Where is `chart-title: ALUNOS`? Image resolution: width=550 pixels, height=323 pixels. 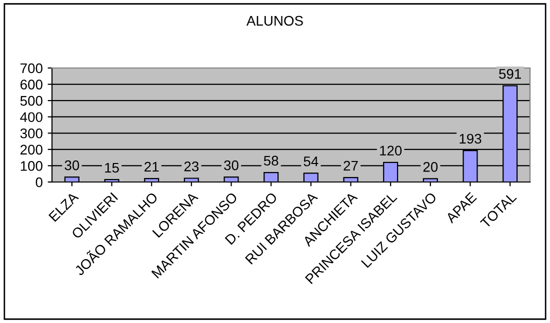 chart-title: ALUNOS is located at coordinates (274, 21).